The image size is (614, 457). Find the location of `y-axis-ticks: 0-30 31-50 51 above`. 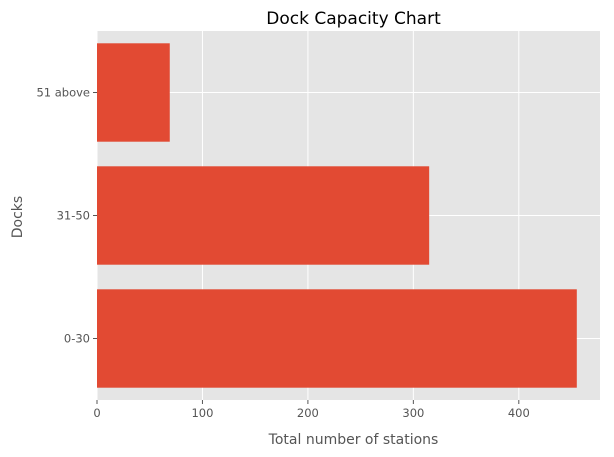

y-axis-ticks: 0-30 31-50 51 above is located at coordinates (66, 216).